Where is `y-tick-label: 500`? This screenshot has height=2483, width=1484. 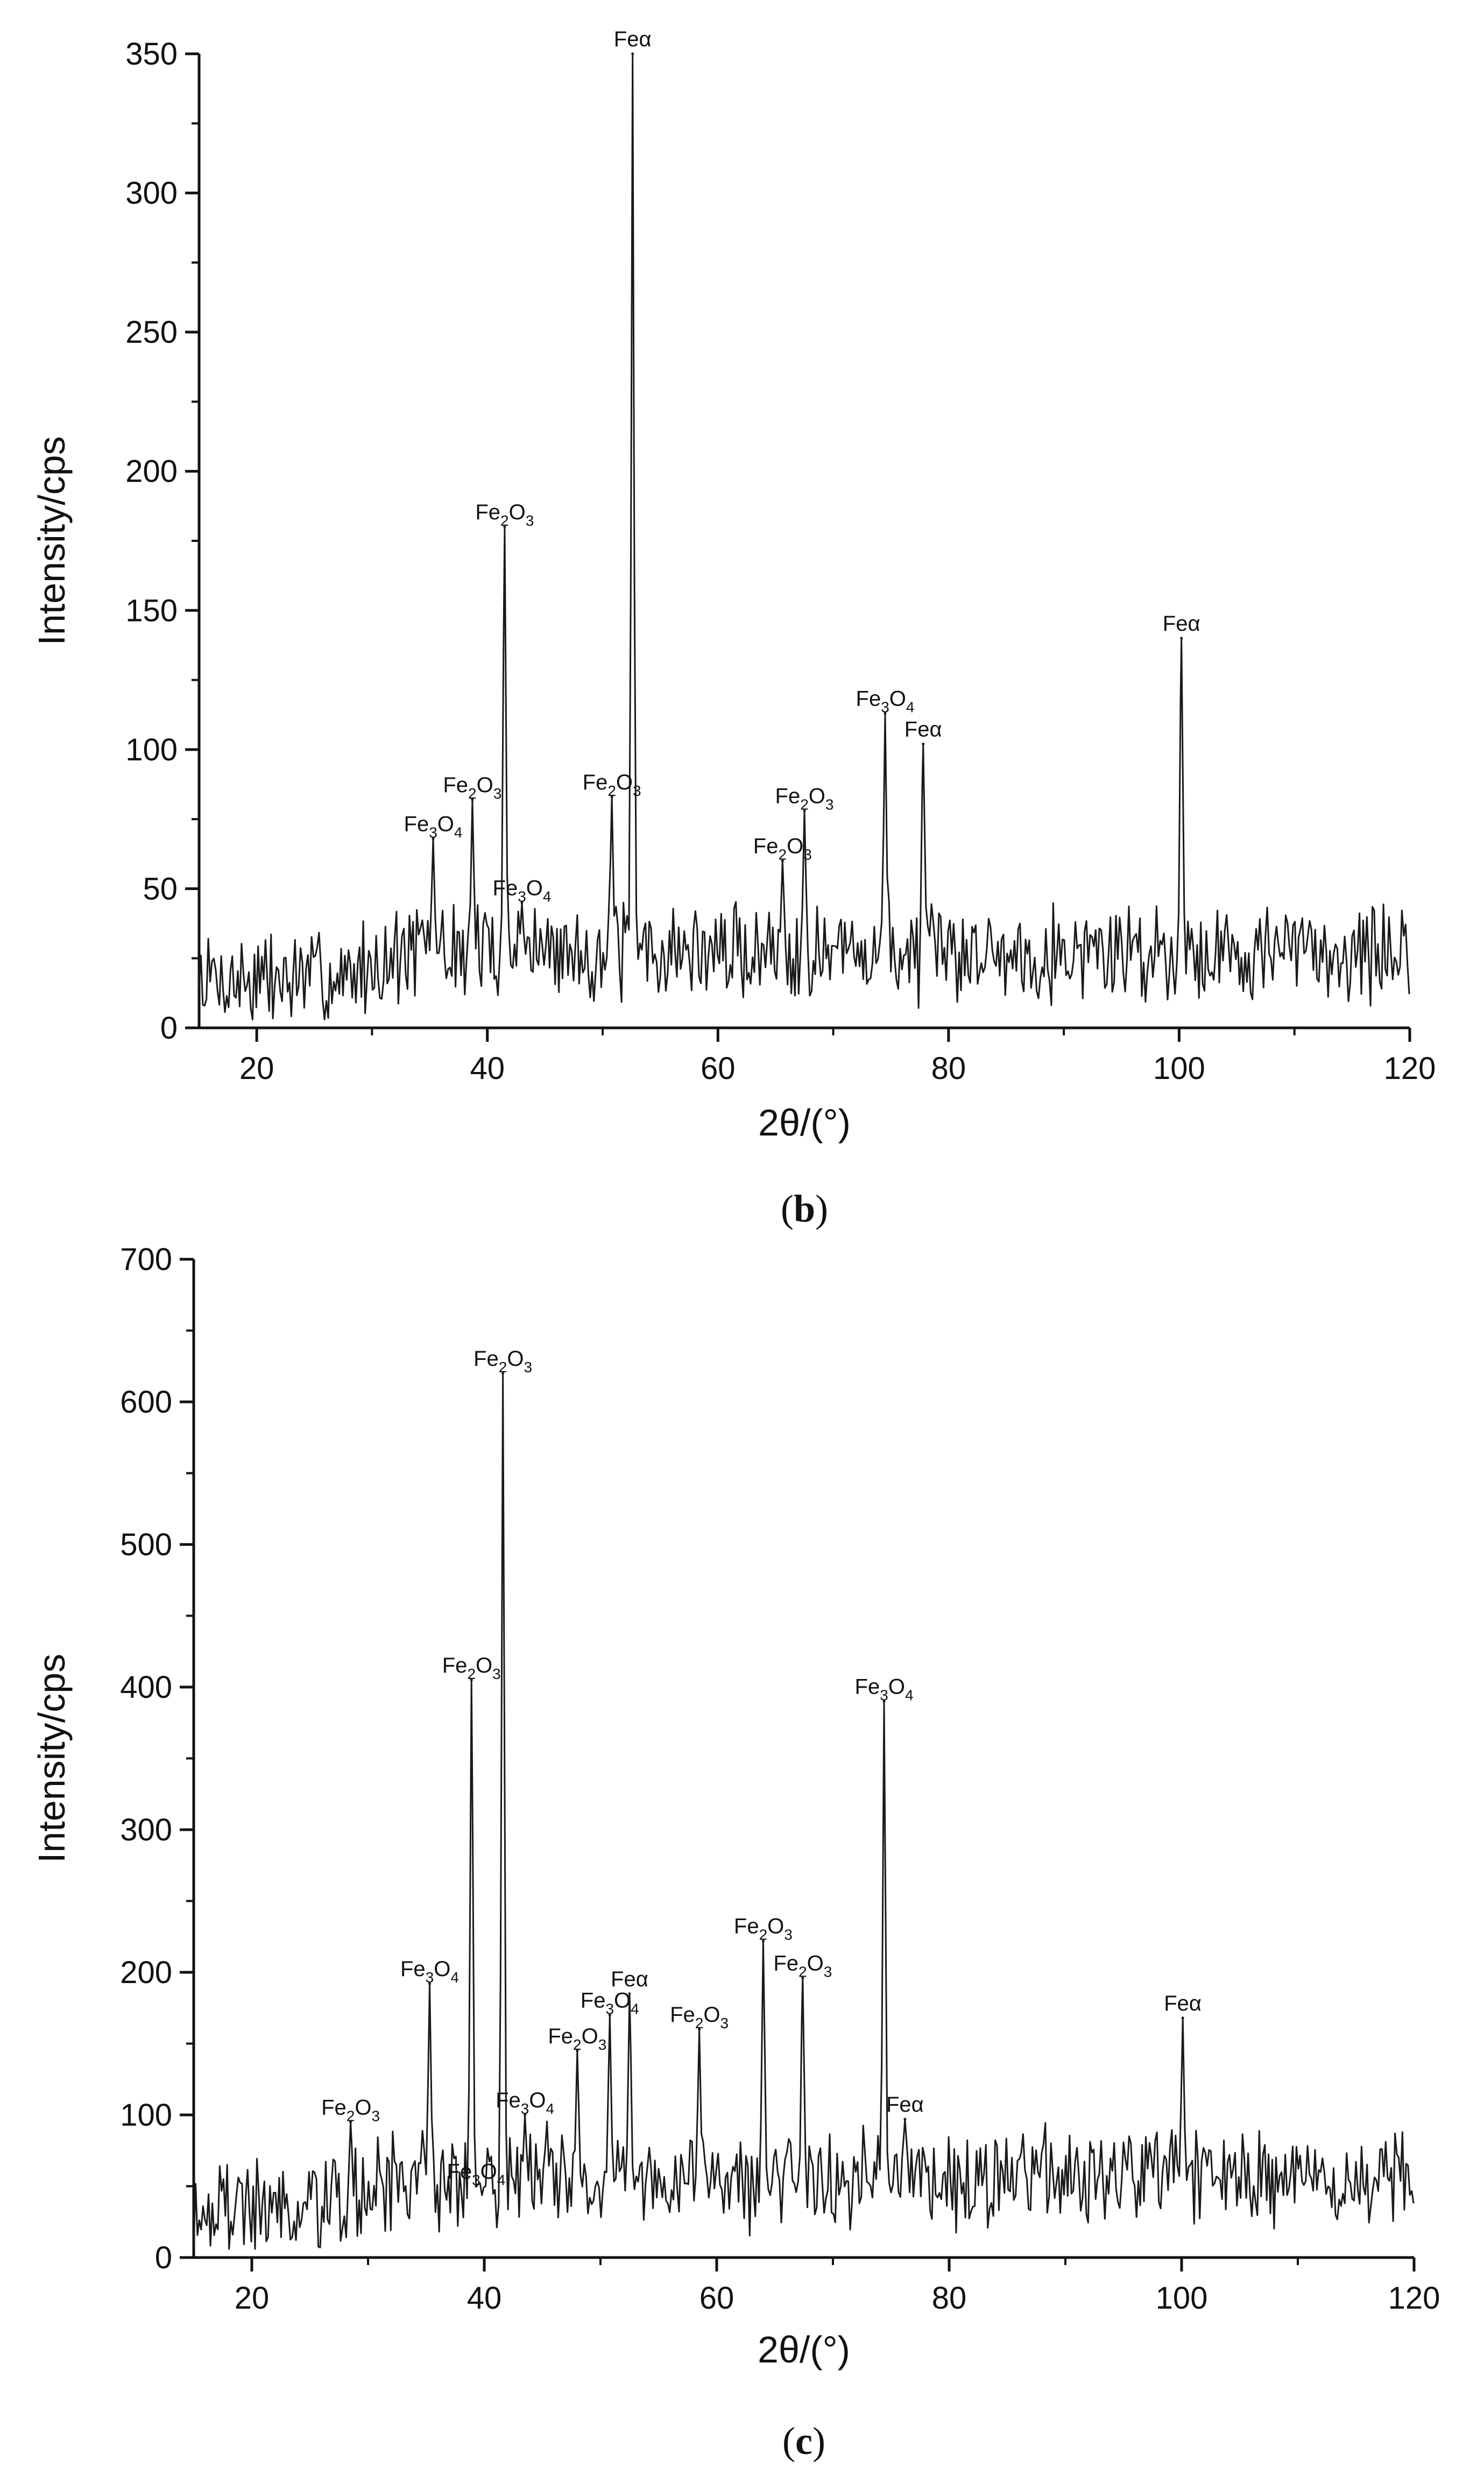 y-tick-label: 500 is located at coordinates (146, 1545).